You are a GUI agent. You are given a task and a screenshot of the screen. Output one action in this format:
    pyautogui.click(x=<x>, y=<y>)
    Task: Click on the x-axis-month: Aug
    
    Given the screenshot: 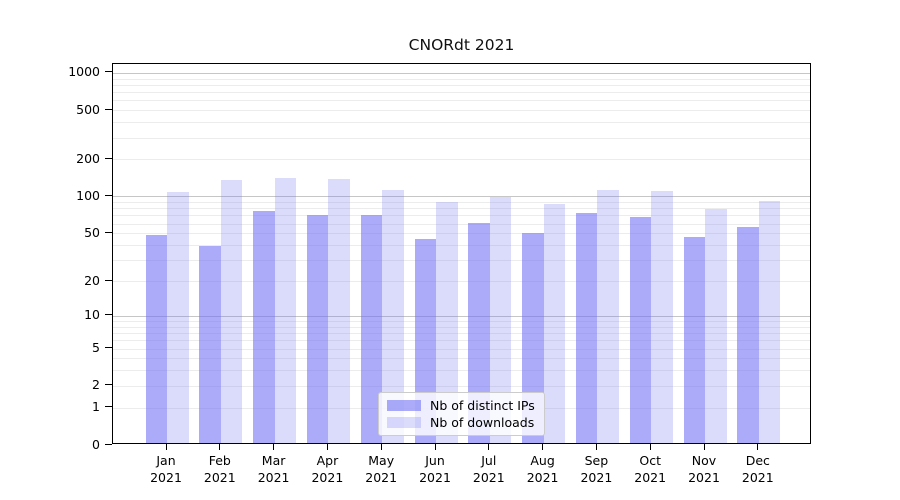 What is the action you would take?
    pyautogui.click(x=542, y=460)
    